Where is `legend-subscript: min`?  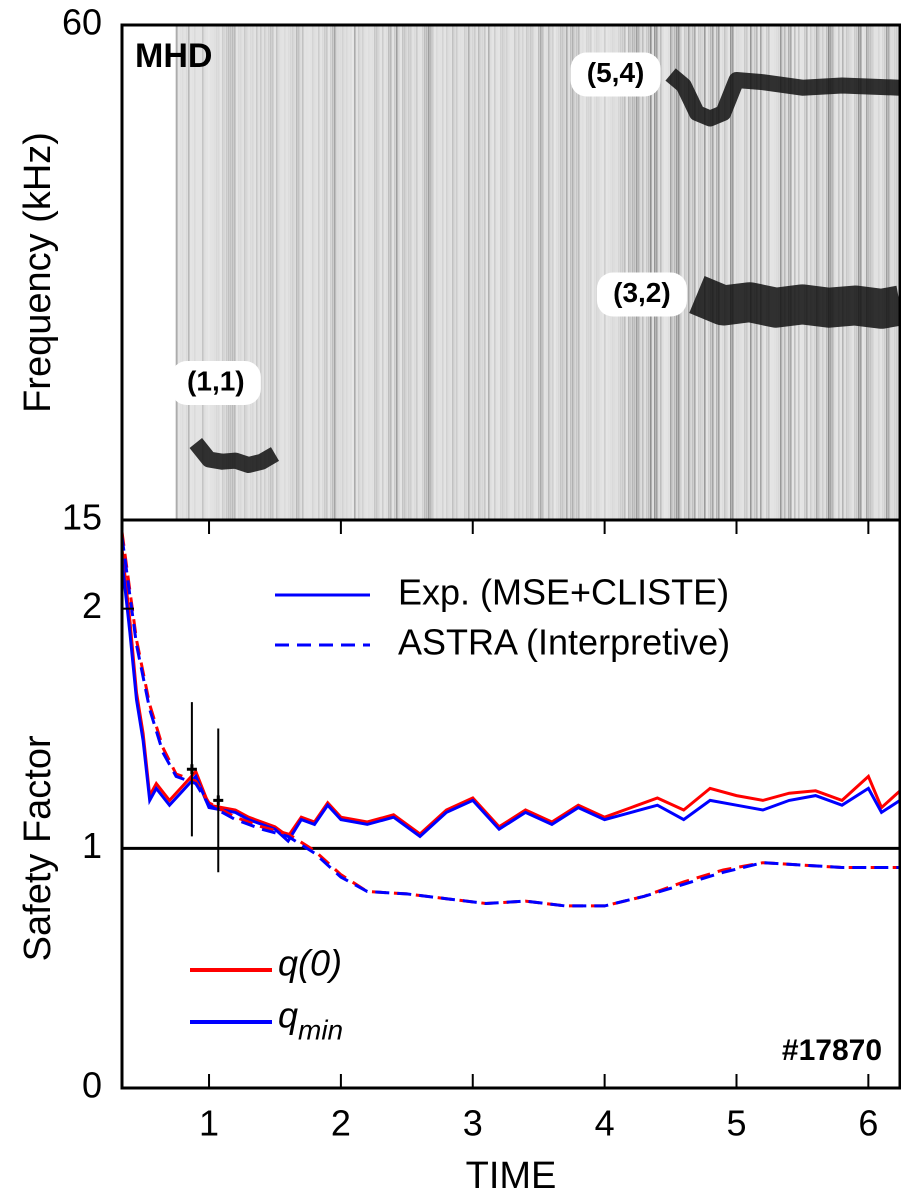
legend-subscript: min is located at coordinates (320, 1029).